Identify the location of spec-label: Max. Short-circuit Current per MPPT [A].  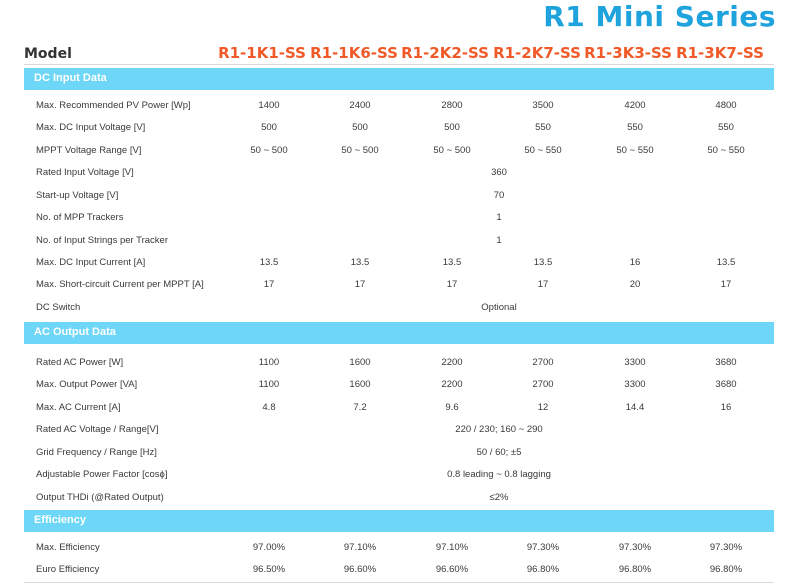
(120, 284).